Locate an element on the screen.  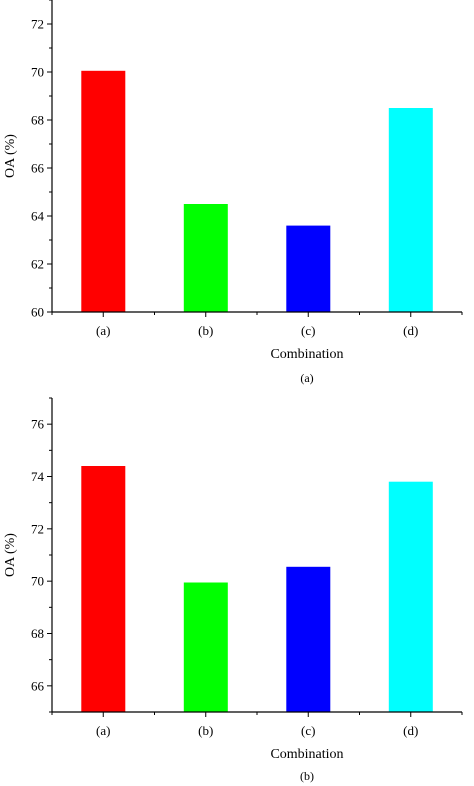
y-tick-label: 60 is located at coordinates (37, 312).